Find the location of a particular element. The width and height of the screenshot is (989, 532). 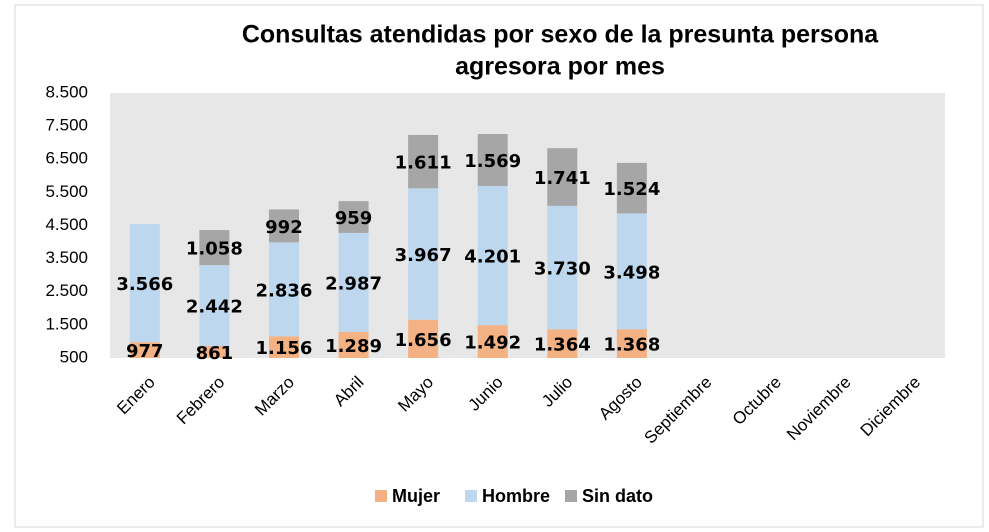

value-label: 1.368 is located at coordinates (631, 345).